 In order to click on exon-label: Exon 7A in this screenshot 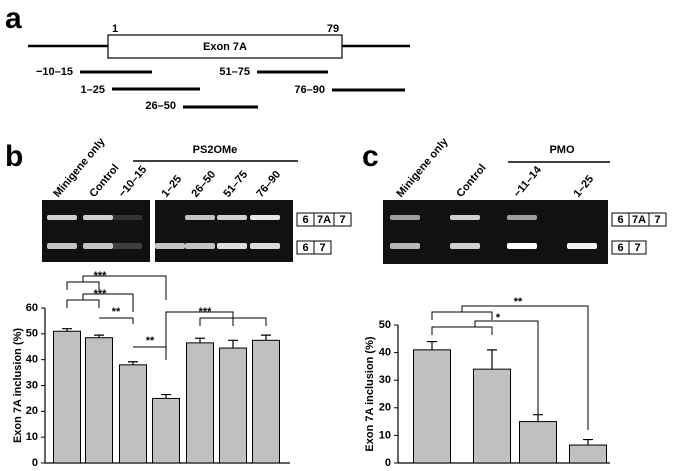, I will do `click(225, 47)`.